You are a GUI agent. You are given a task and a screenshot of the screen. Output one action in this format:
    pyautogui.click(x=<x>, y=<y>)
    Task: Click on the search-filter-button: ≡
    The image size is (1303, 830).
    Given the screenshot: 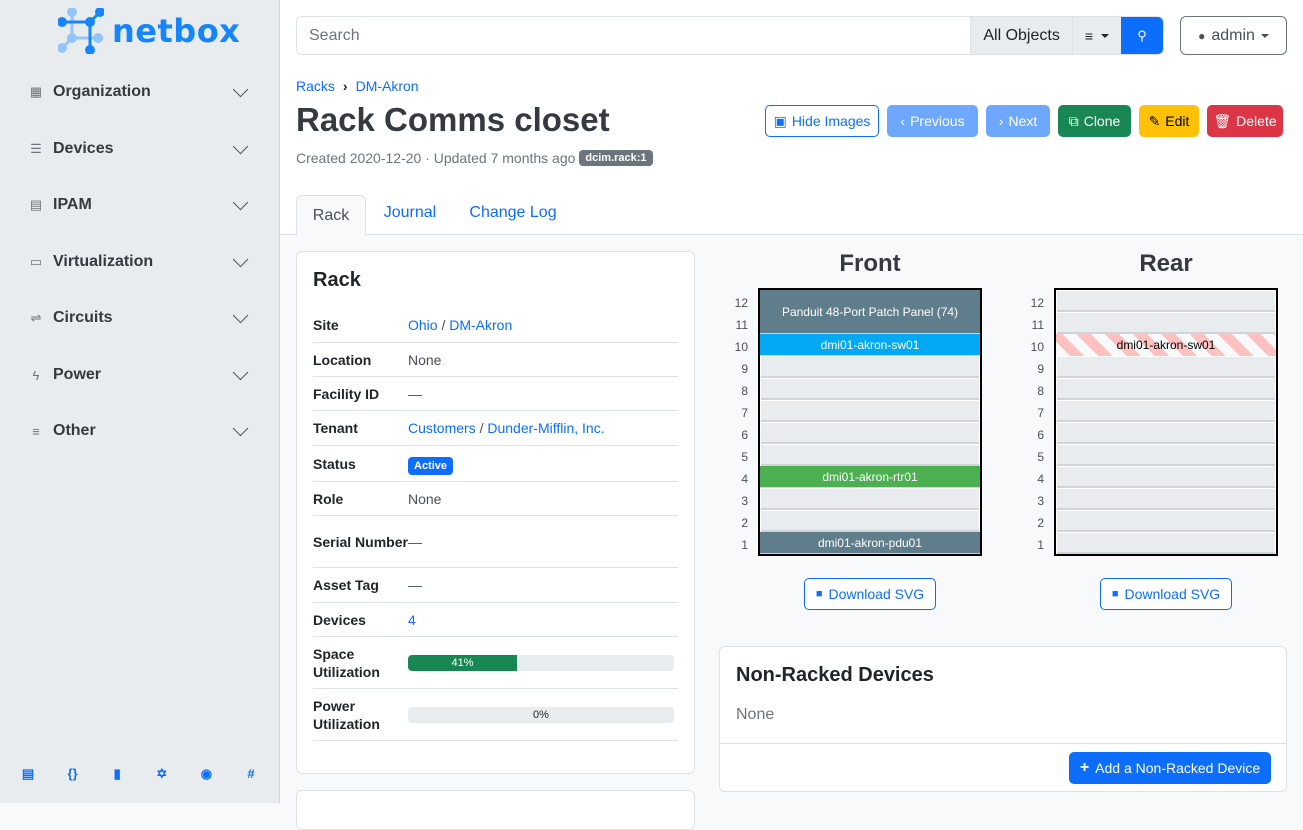 What is the action you would take?
    pyautogui.click(x=1096, y=35)
    